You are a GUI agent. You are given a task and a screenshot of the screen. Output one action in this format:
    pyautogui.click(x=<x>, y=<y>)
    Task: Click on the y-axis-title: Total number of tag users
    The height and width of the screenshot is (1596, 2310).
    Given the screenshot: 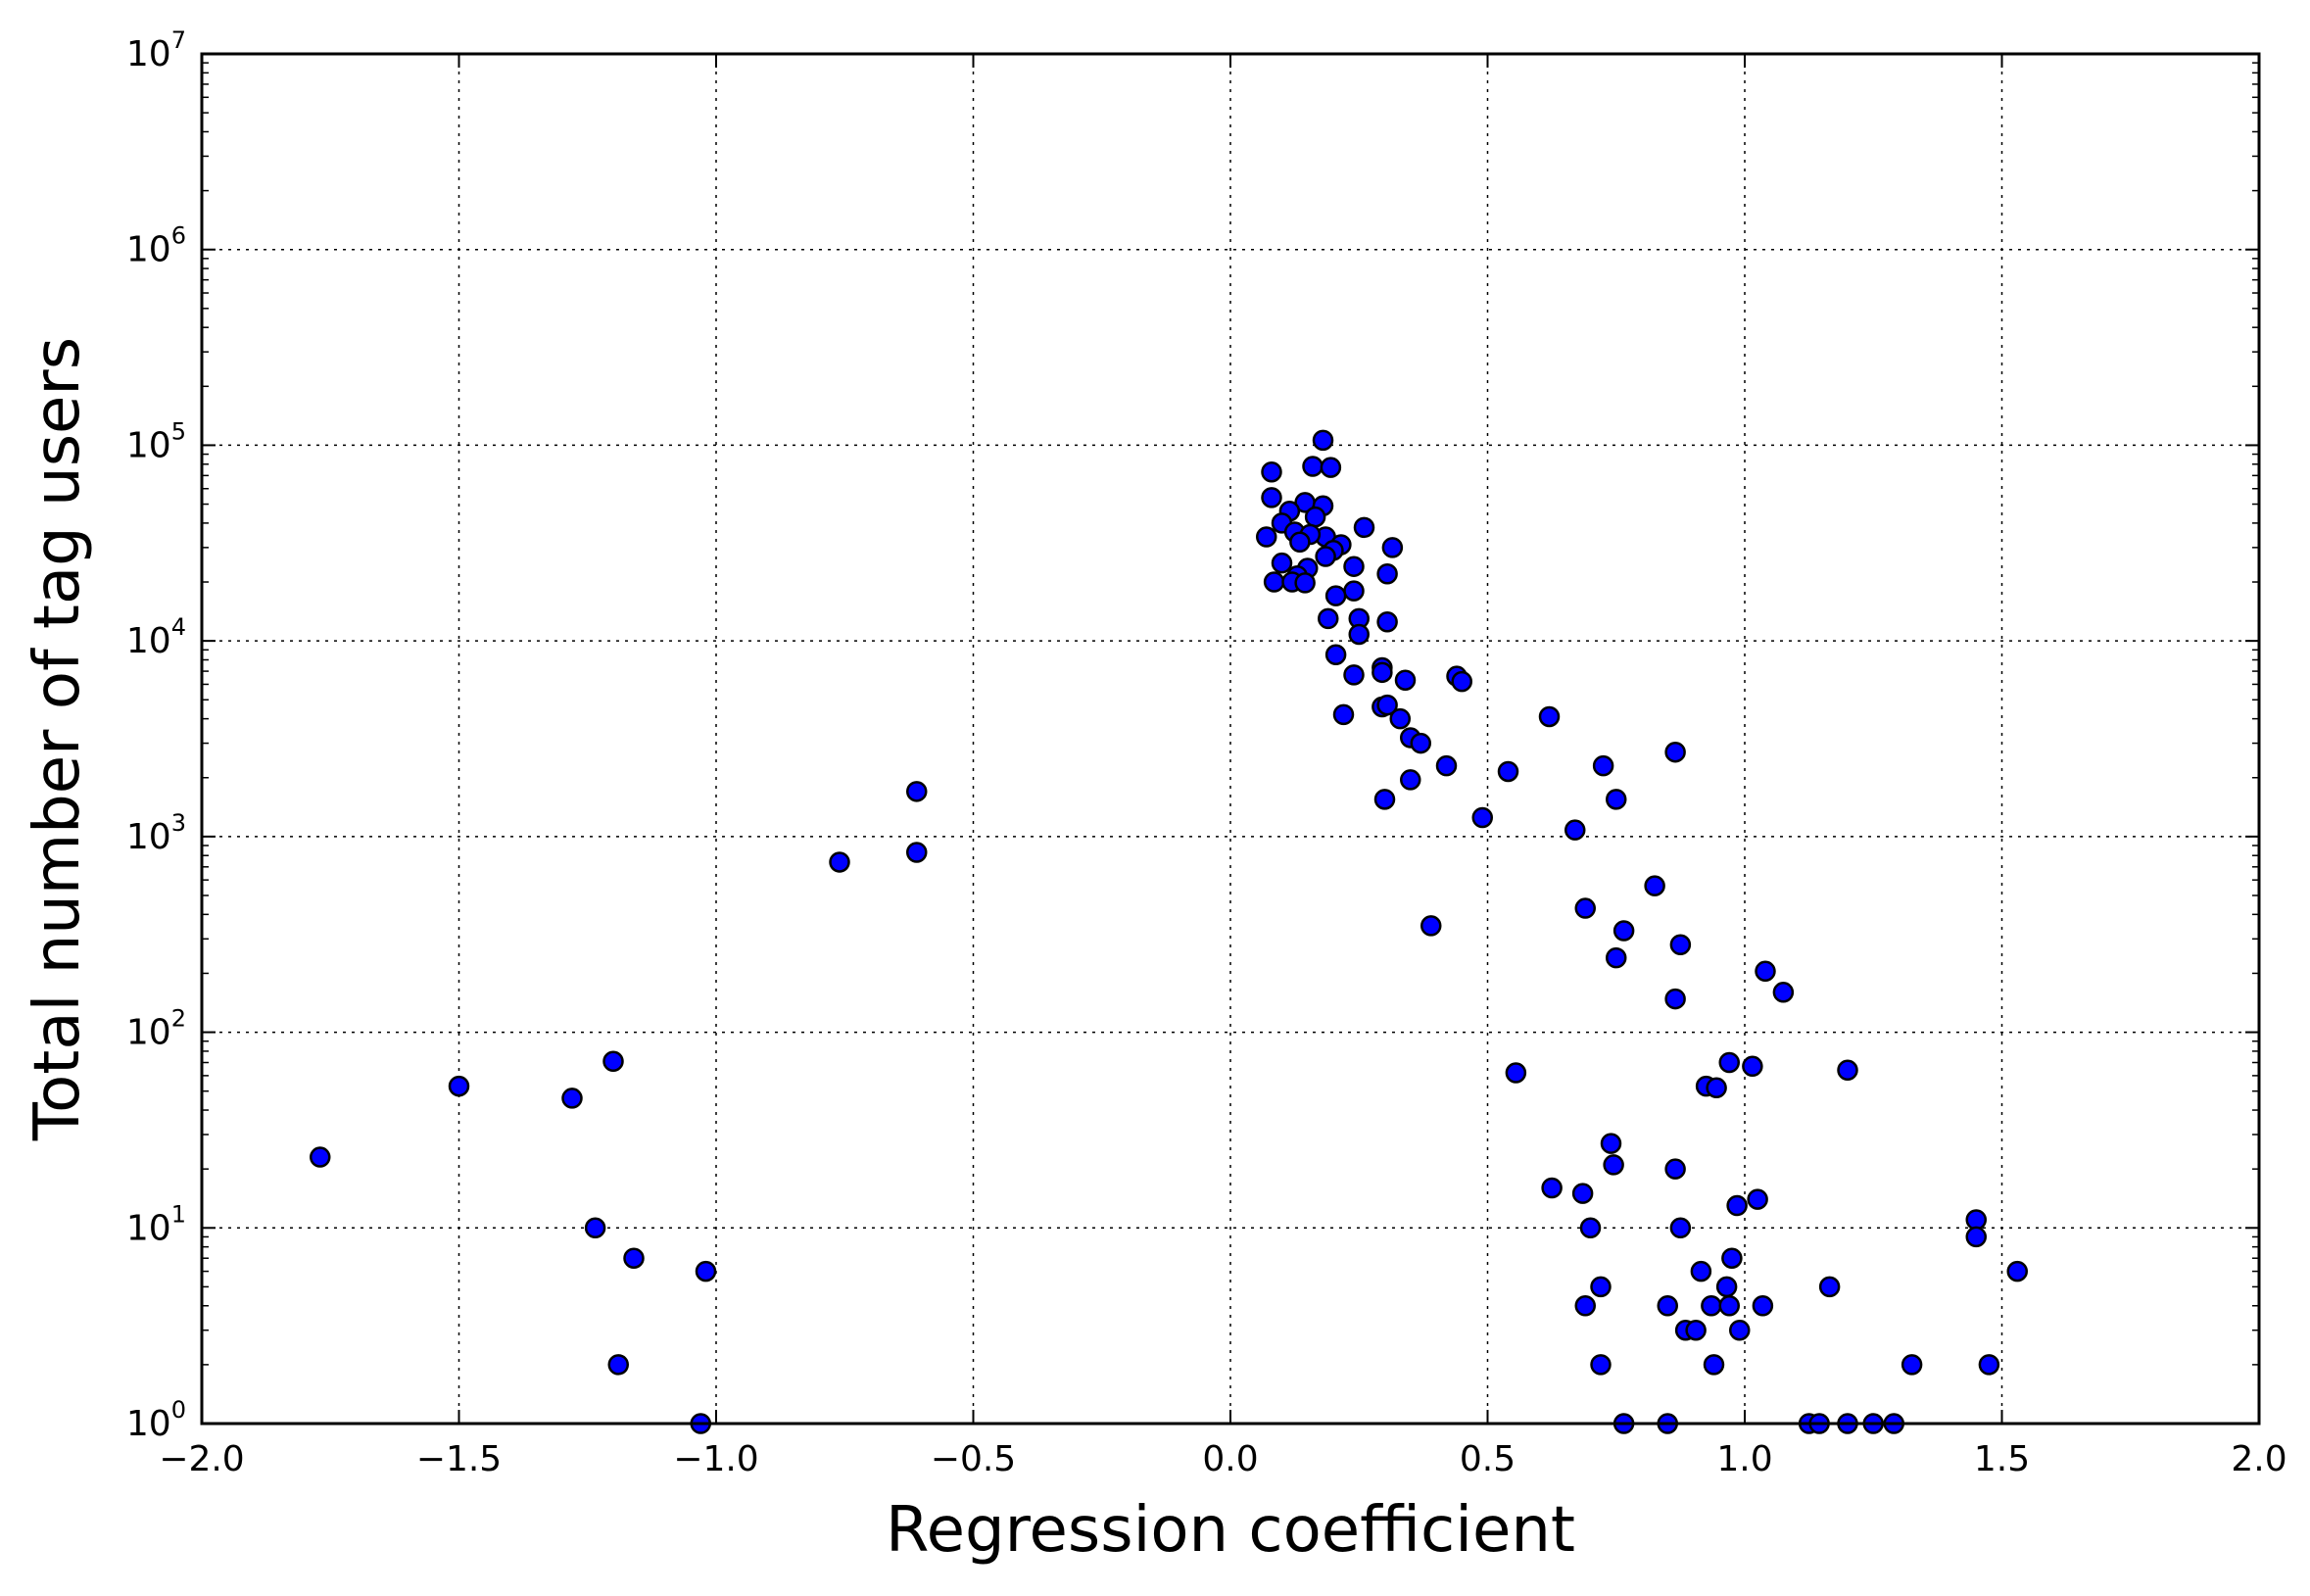 What is the action you would take?
    pyautogui.click(x=58, y=739)
    